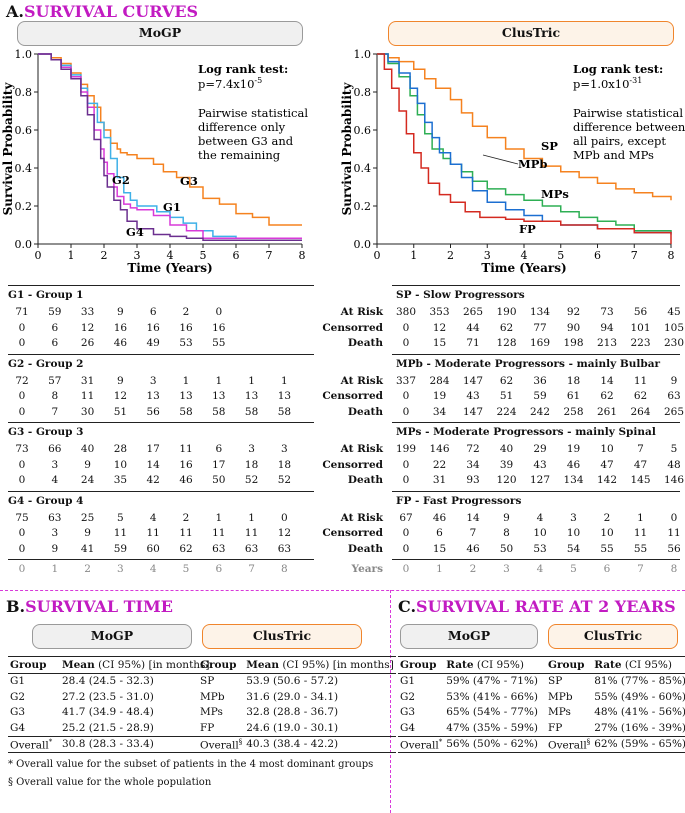 Image resolution: width=685 pixels, height=813 pixels. Describe the element at coordinates (573, 327) in the screenshot. I see `risk-cell: 90` at that location.